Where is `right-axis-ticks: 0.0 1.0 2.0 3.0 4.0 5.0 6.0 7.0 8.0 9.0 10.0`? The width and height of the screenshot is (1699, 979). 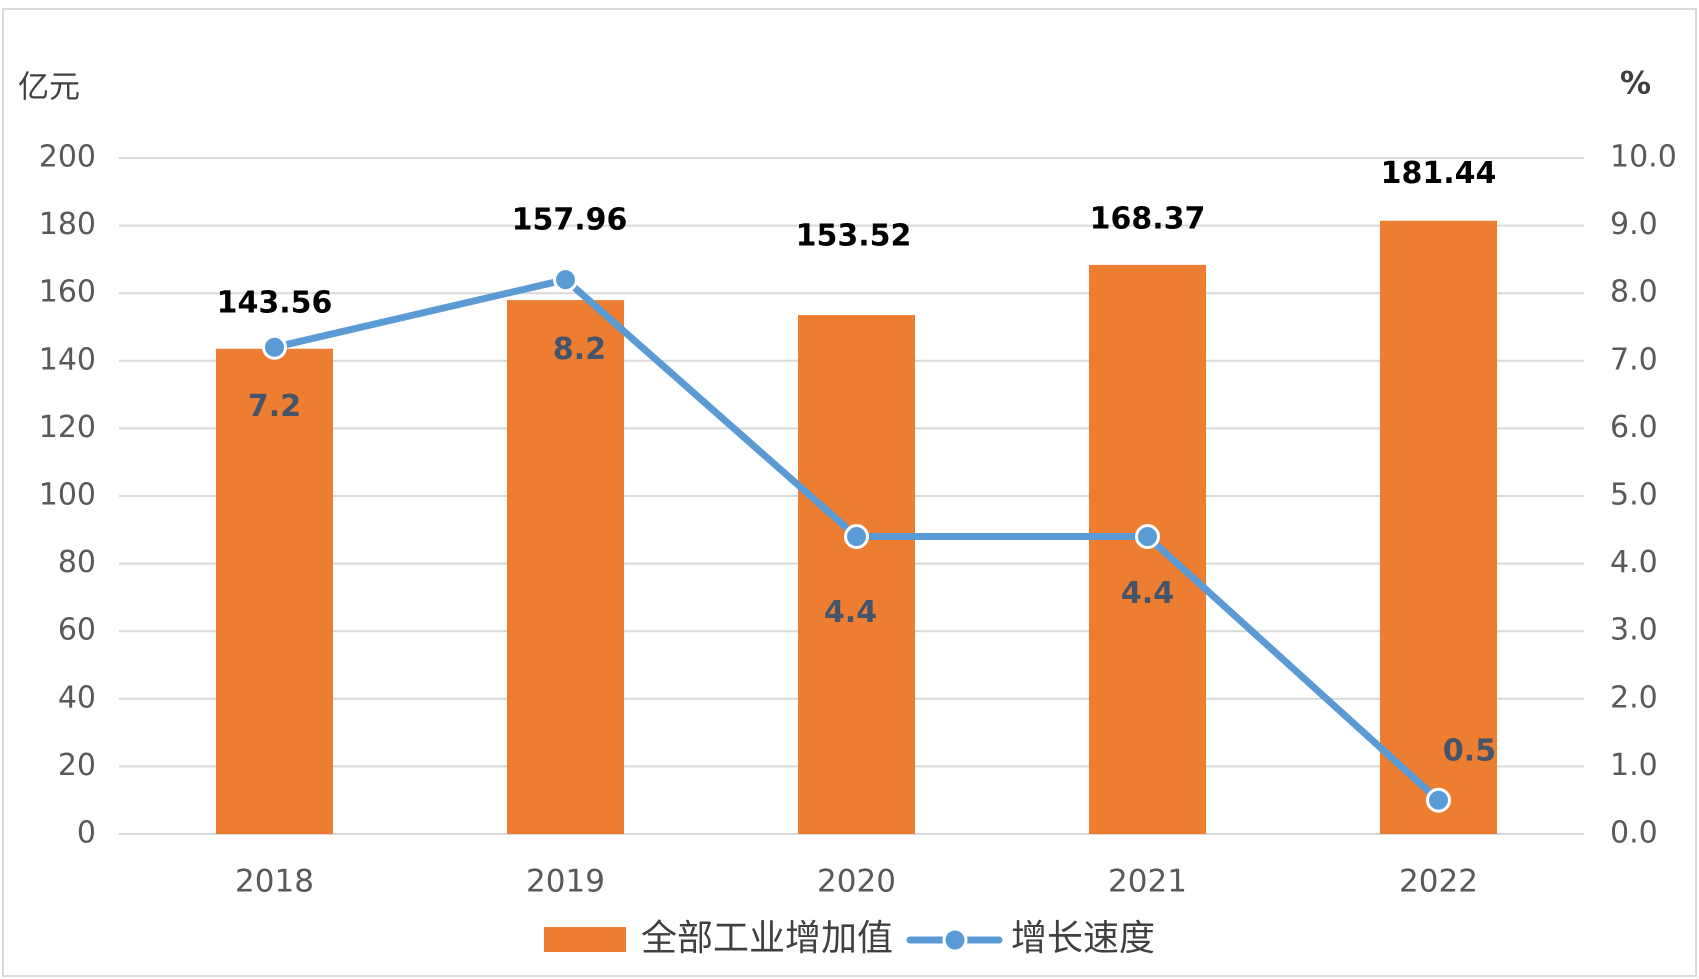 right-axis-ticks: 0.0 1.0 2.0 3.0 4.0 5.0 6.0 7.0 8.0 9.0 10.0 is located at coordinates (1643, 495).